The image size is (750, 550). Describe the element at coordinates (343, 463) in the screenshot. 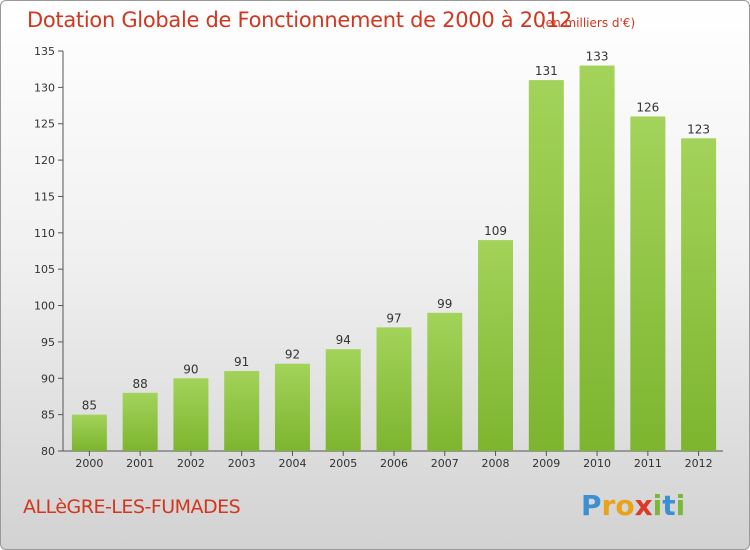

I see `x-tick-label: 2005` at that location.